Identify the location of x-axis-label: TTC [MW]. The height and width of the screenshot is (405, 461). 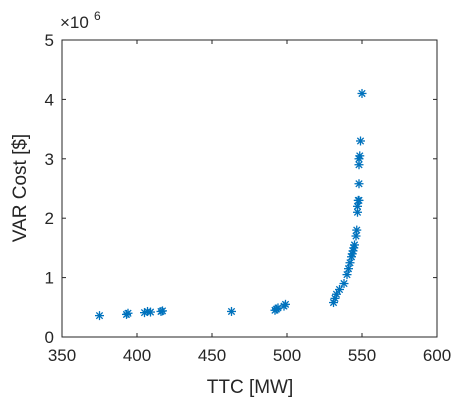
(250, 387).